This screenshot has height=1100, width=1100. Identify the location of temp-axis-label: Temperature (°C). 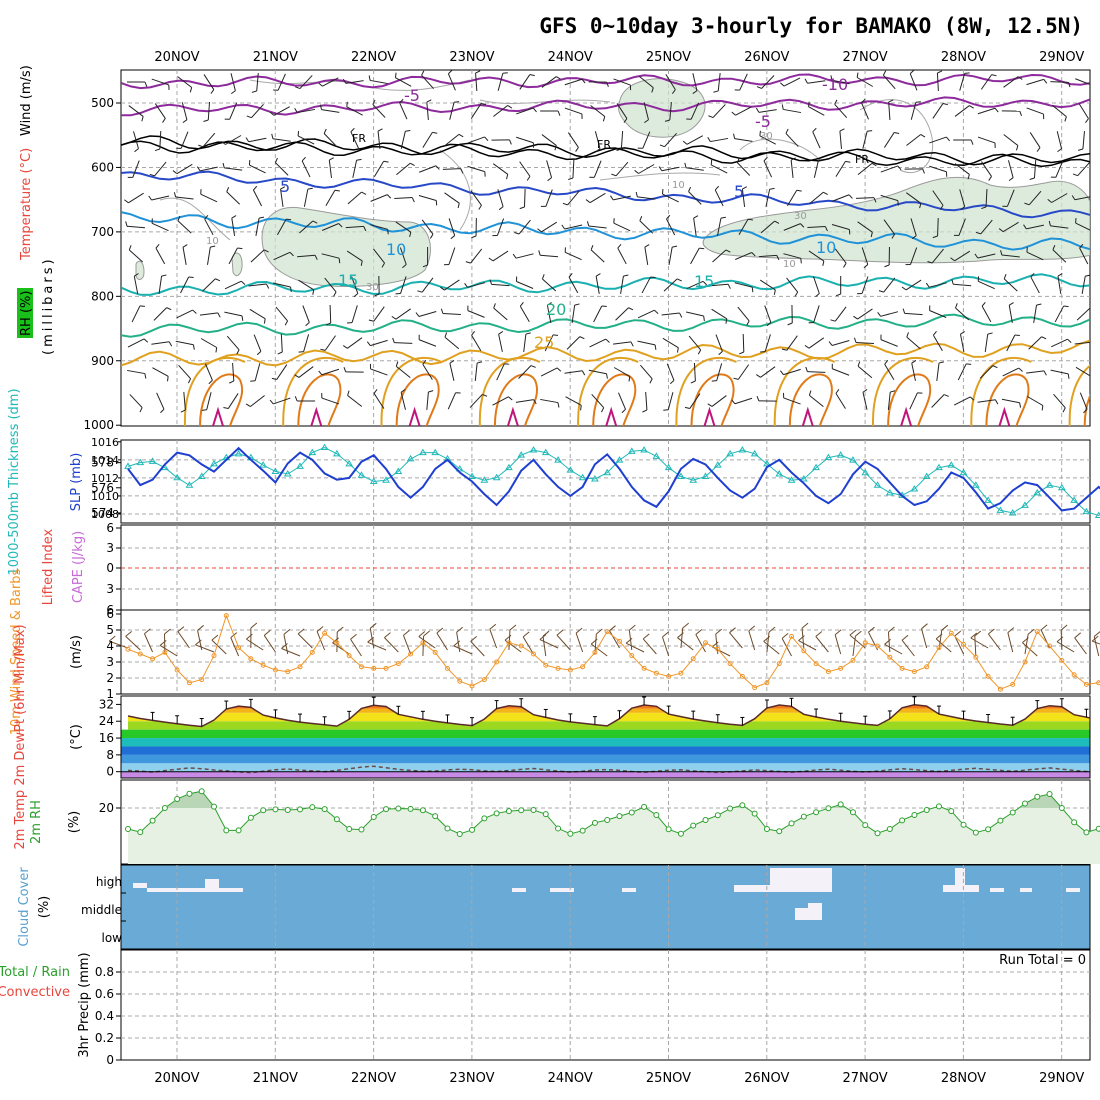
(26, 204).